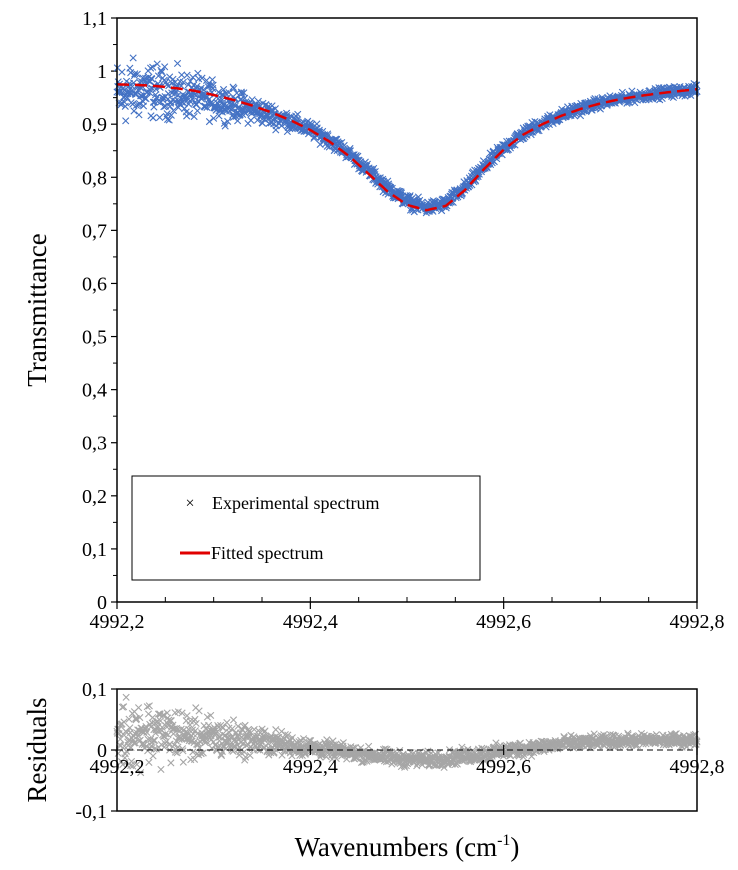  I want to click on y-tick-label: 0,3, so click(94, 444).